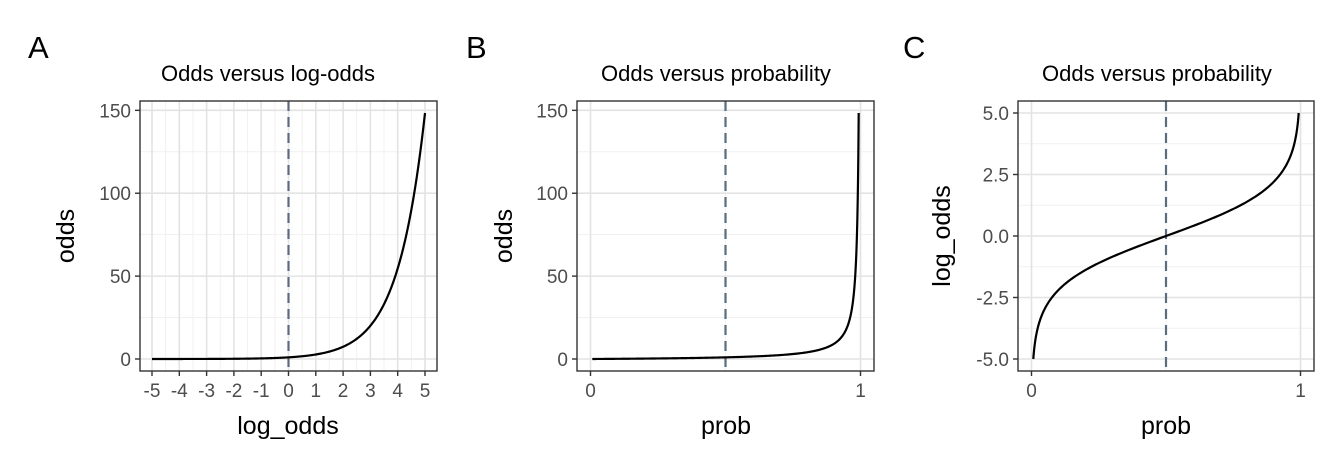  I want to click on x-tick-label: -4, so click(179, 391).